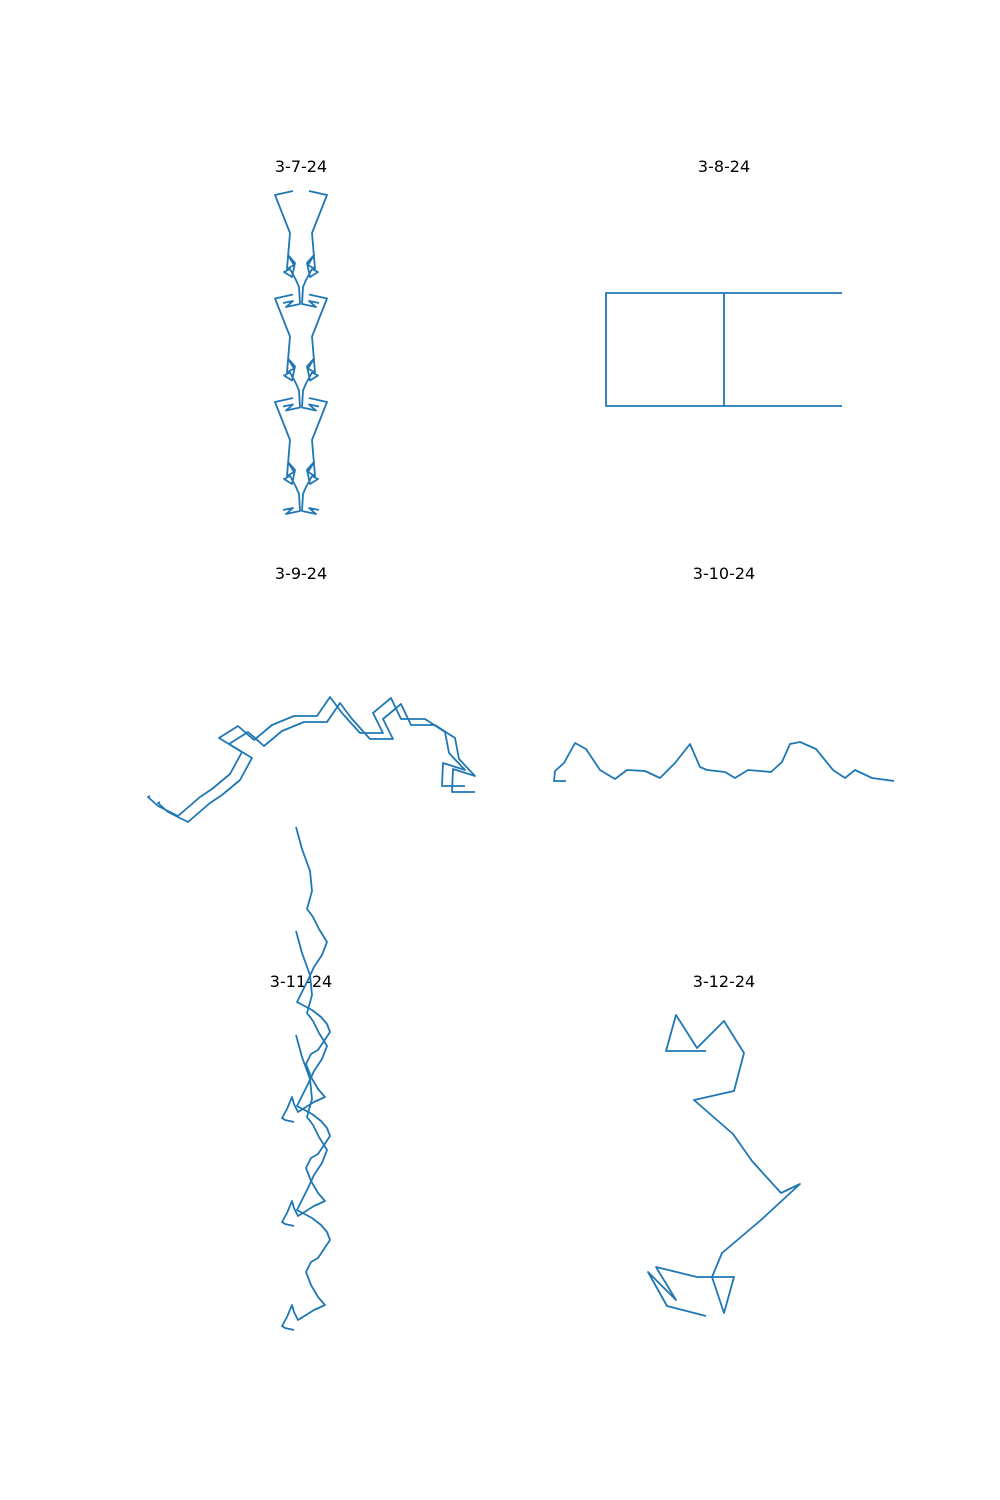 The height and width of the screenshot is (1500, 1000). I want to click on subplot-6: 3-12-24, so click(724, 1144).